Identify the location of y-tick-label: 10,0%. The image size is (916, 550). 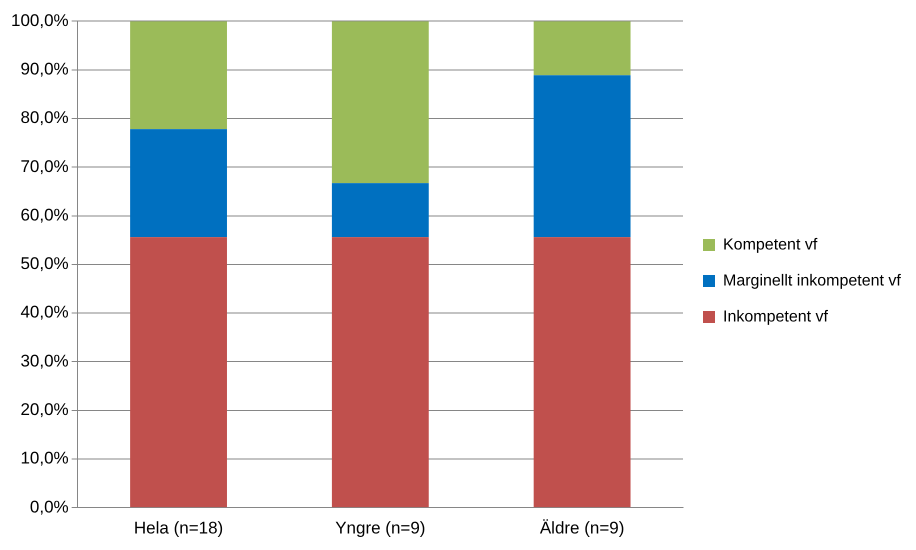
(44, 458).